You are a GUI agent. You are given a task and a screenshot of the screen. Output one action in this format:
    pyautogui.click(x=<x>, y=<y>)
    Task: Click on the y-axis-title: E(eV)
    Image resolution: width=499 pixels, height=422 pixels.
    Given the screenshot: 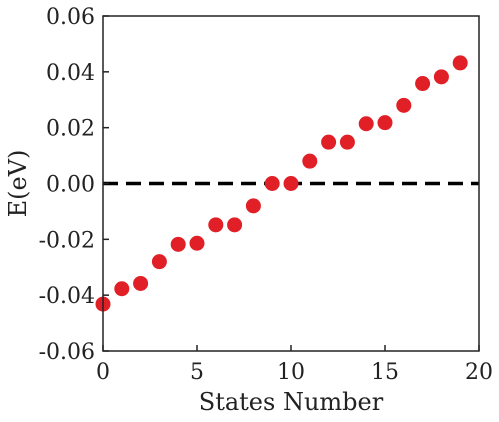 What is the action you would take?
    pyautogui.click(x=18, y=184)
    